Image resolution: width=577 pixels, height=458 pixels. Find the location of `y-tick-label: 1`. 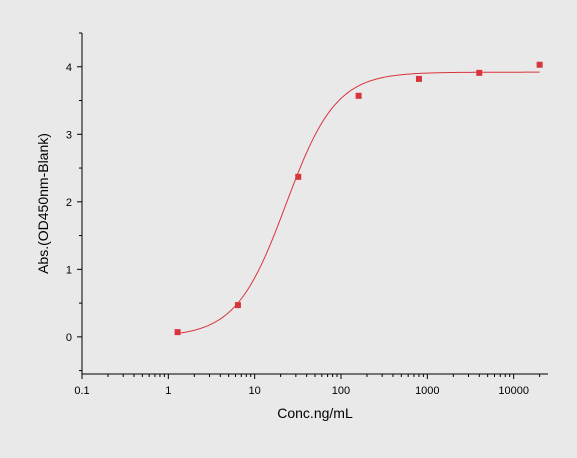

y-tick-label: 1 is located at coordinates (69, 270).